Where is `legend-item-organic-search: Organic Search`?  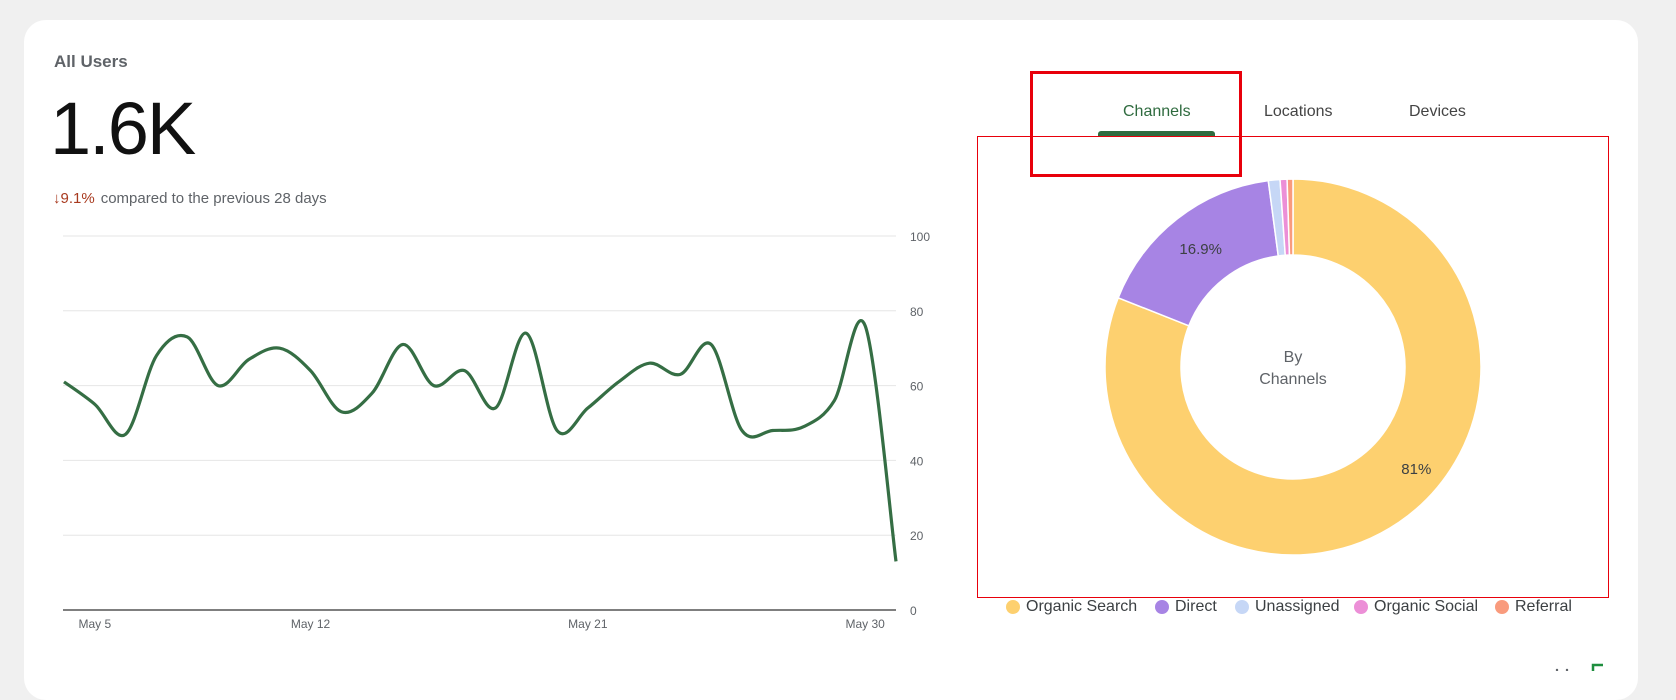
legend-item-organic-search: Organic Search is located at coordinates (1071, 607).